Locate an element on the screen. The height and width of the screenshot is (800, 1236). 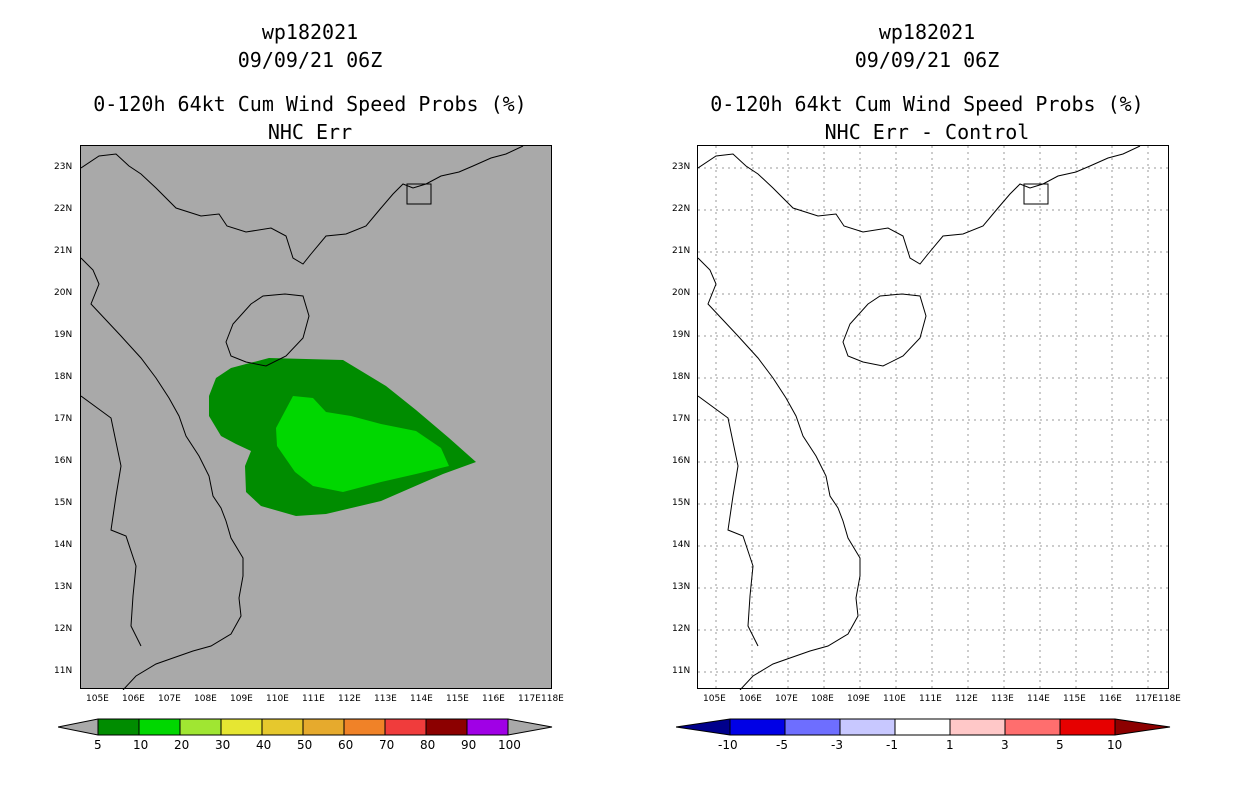
right-title-subtitle: NHC Err - Control is located at coordinates (927, 132).